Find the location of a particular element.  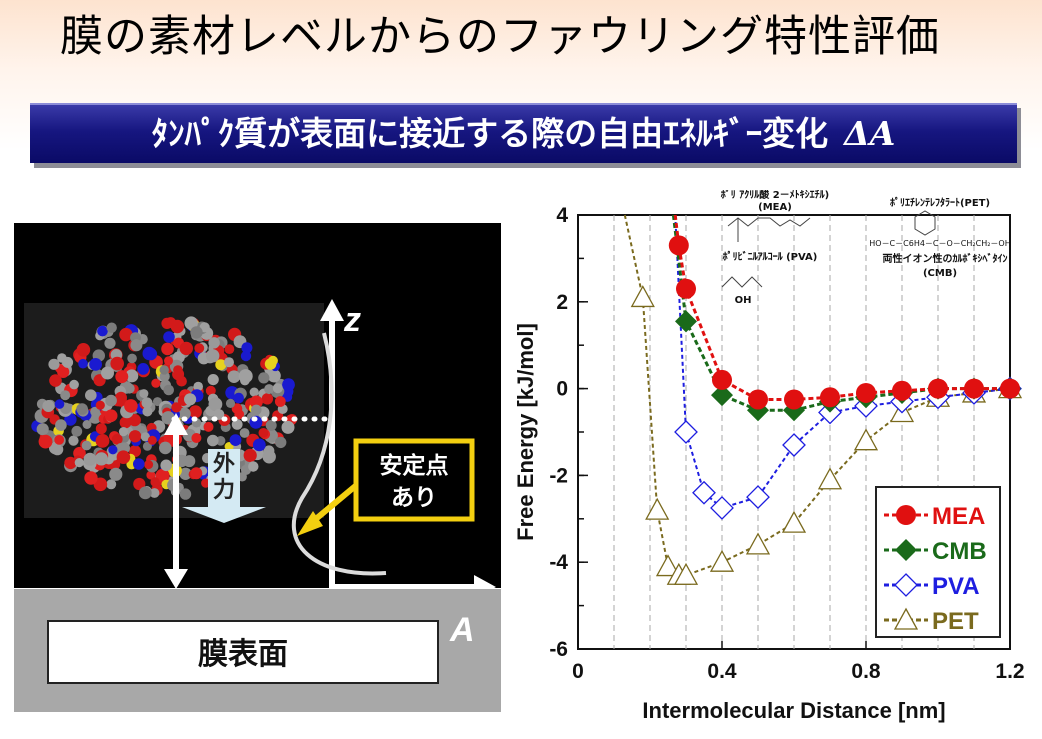

z-axis-label: z is located at coordinates (352, 320).